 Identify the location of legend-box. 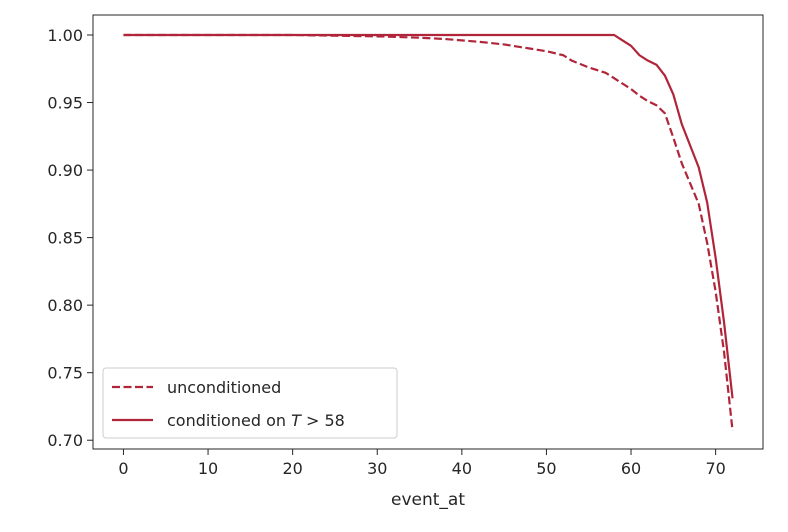
(250, 403).